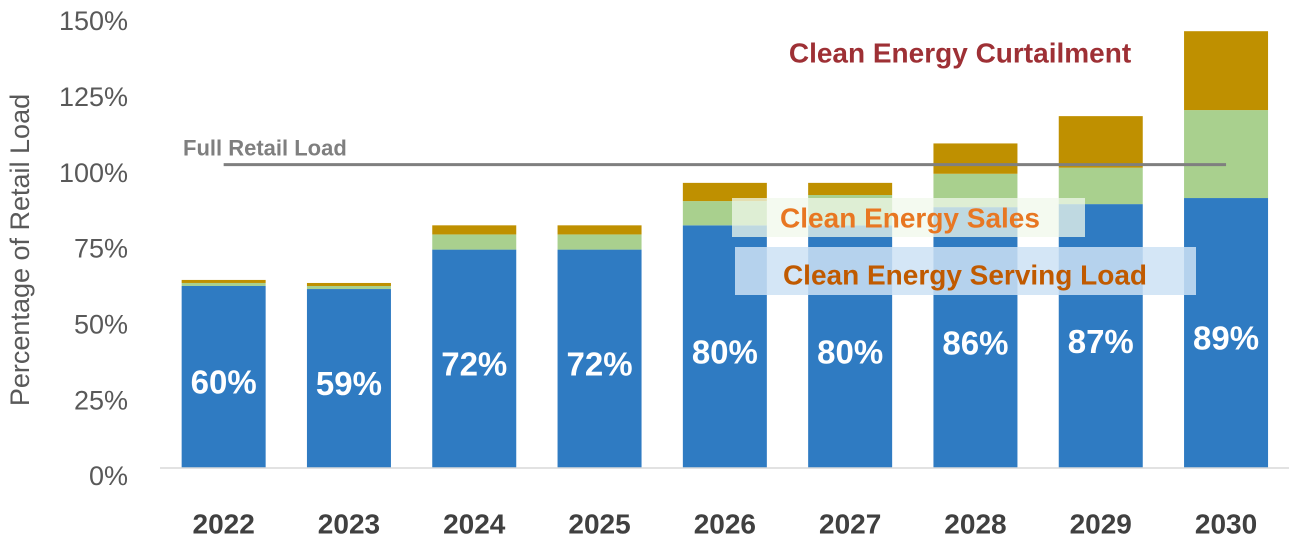  I want to click on data-label: 86%, so click(975, 342).